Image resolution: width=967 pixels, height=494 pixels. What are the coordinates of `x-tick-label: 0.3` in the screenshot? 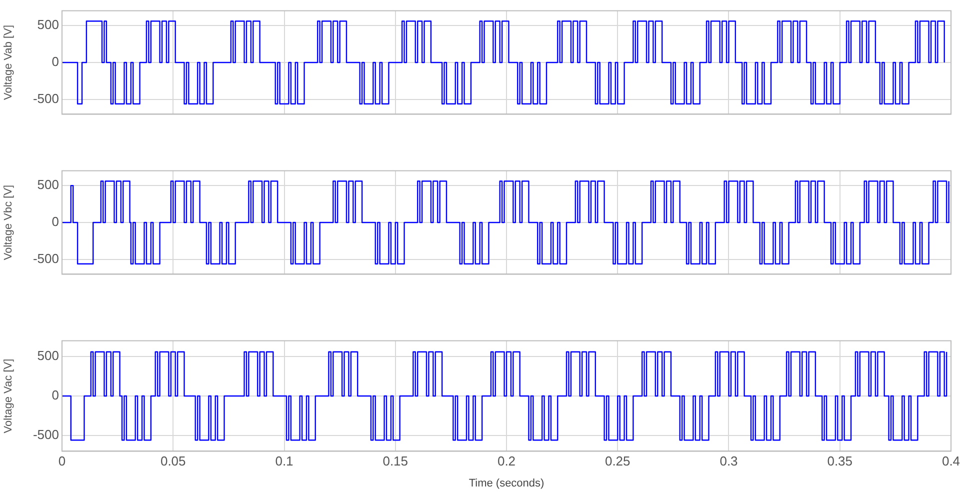 It's located at (729, 461).